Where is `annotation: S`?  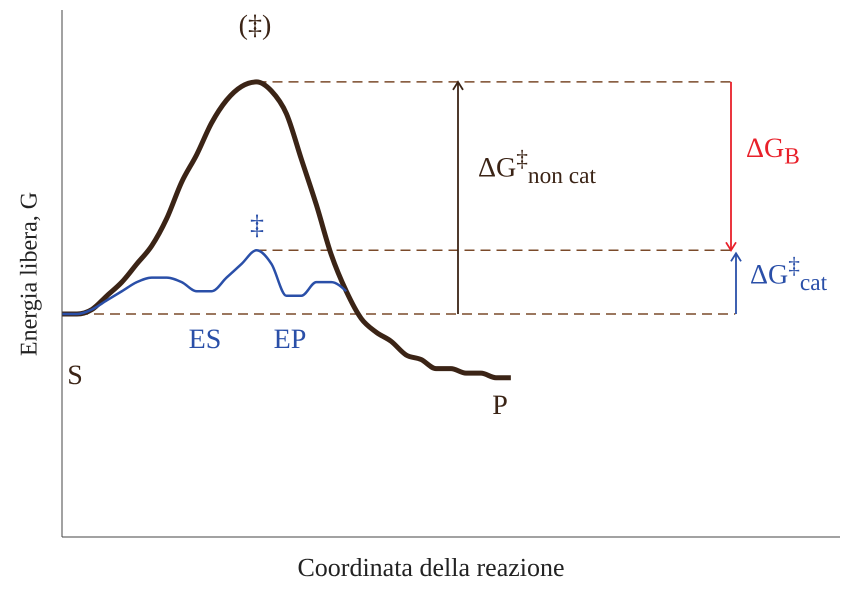
annotation: S is located at coordinates (75, 375).